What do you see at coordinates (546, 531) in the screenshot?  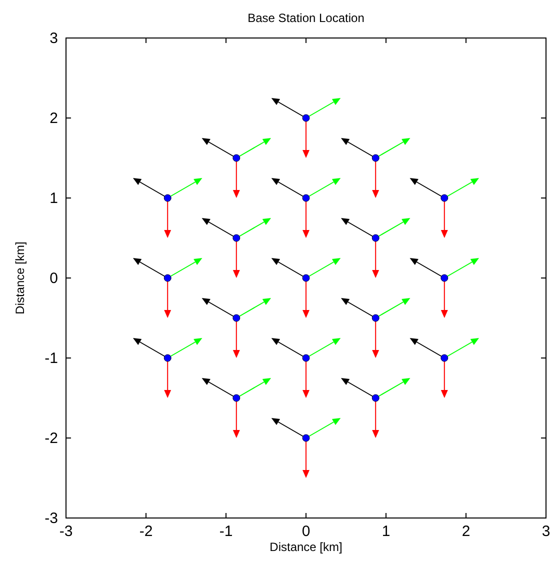 I see `x-tick-label: 3` at bounding box center [546, 531].